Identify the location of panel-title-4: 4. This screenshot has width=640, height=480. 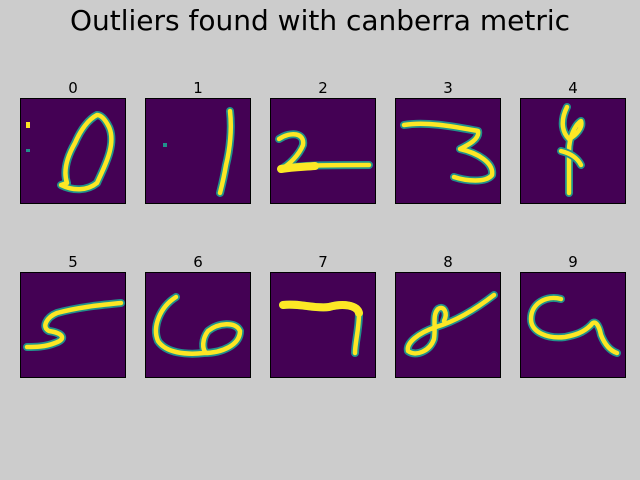
(573, 88).